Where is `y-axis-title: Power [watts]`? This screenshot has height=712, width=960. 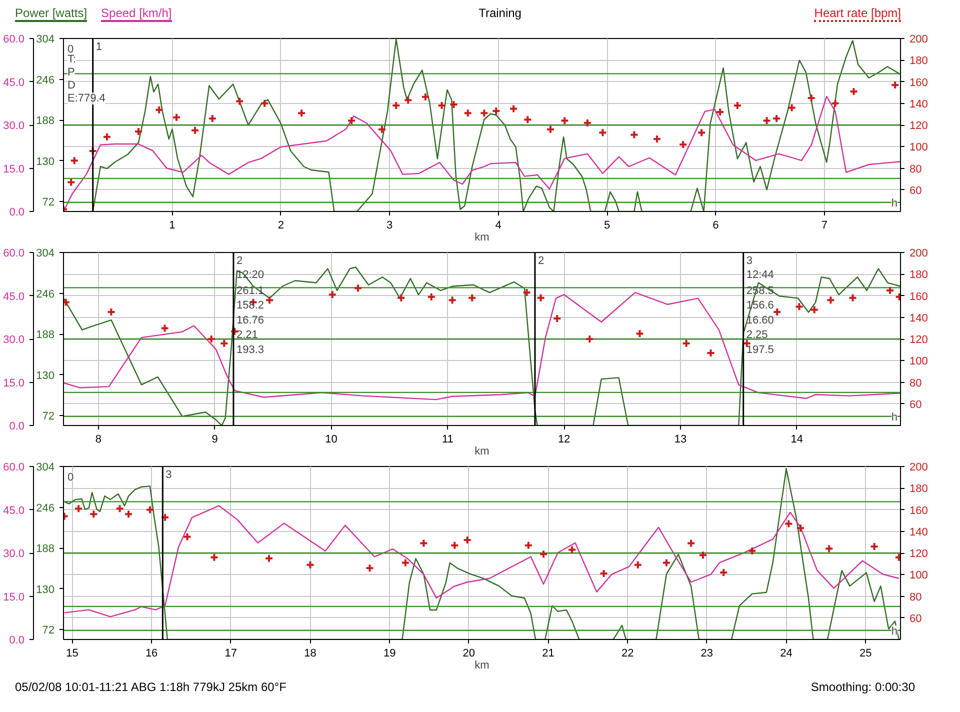
y-axis-title: Power [watts] is located at coordinates (51, 14).